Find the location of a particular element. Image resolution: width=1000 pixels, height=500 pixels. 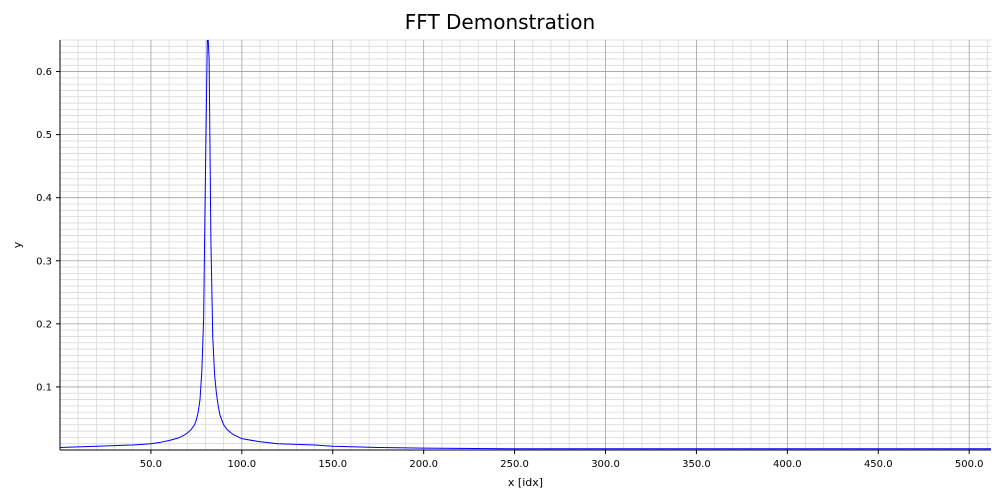

x-tick-label: 450.0 is located at coordinates (878, 464).